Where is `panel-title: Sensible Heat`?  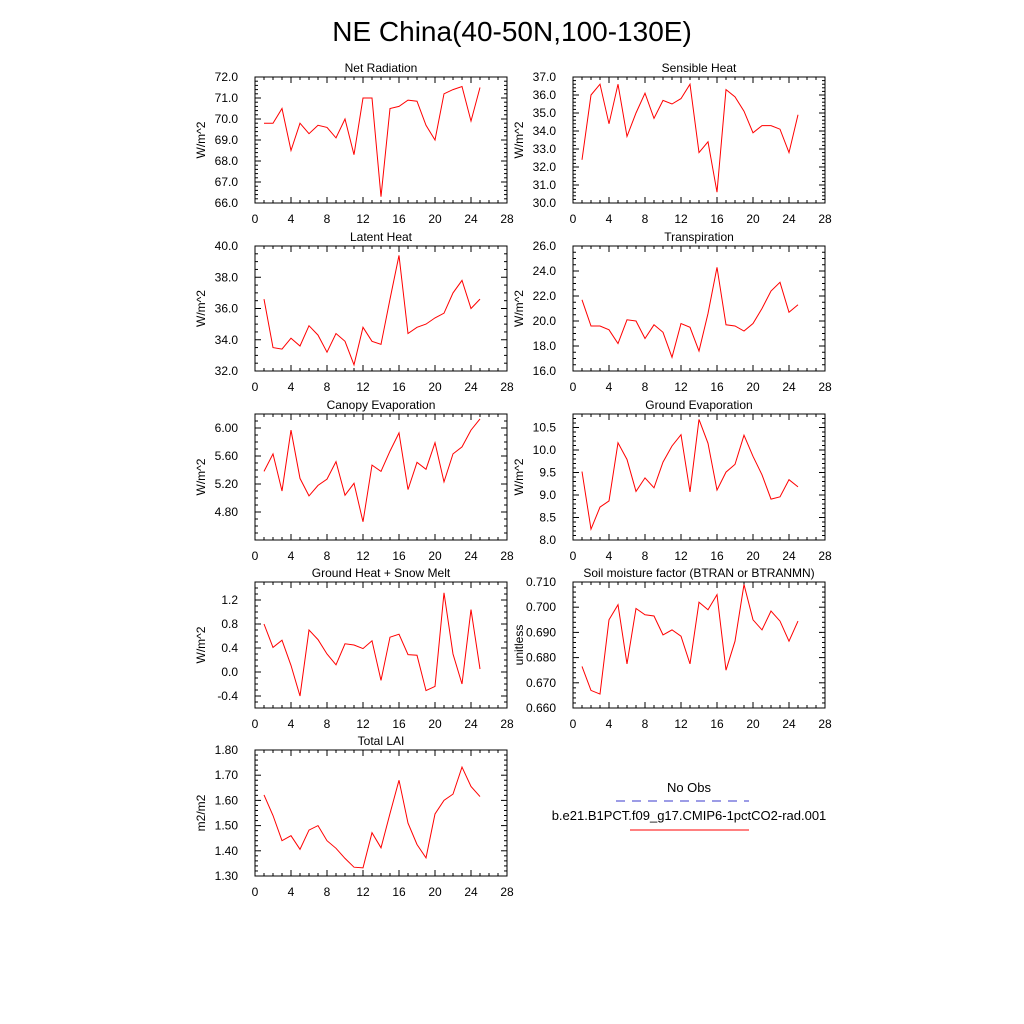 panel-title: Sensible Heat is located at coordinates (699, 68).